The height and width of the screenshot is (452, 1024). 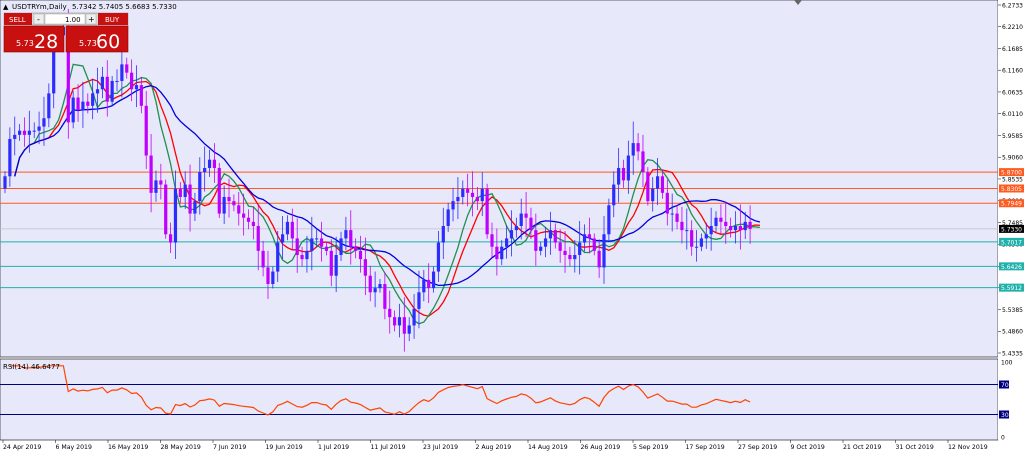 What do you see at coordinates (650, 447) in the screenshot?
I see `time-tick-label: 5 Sep 2019` at bounding box center [650, 447].